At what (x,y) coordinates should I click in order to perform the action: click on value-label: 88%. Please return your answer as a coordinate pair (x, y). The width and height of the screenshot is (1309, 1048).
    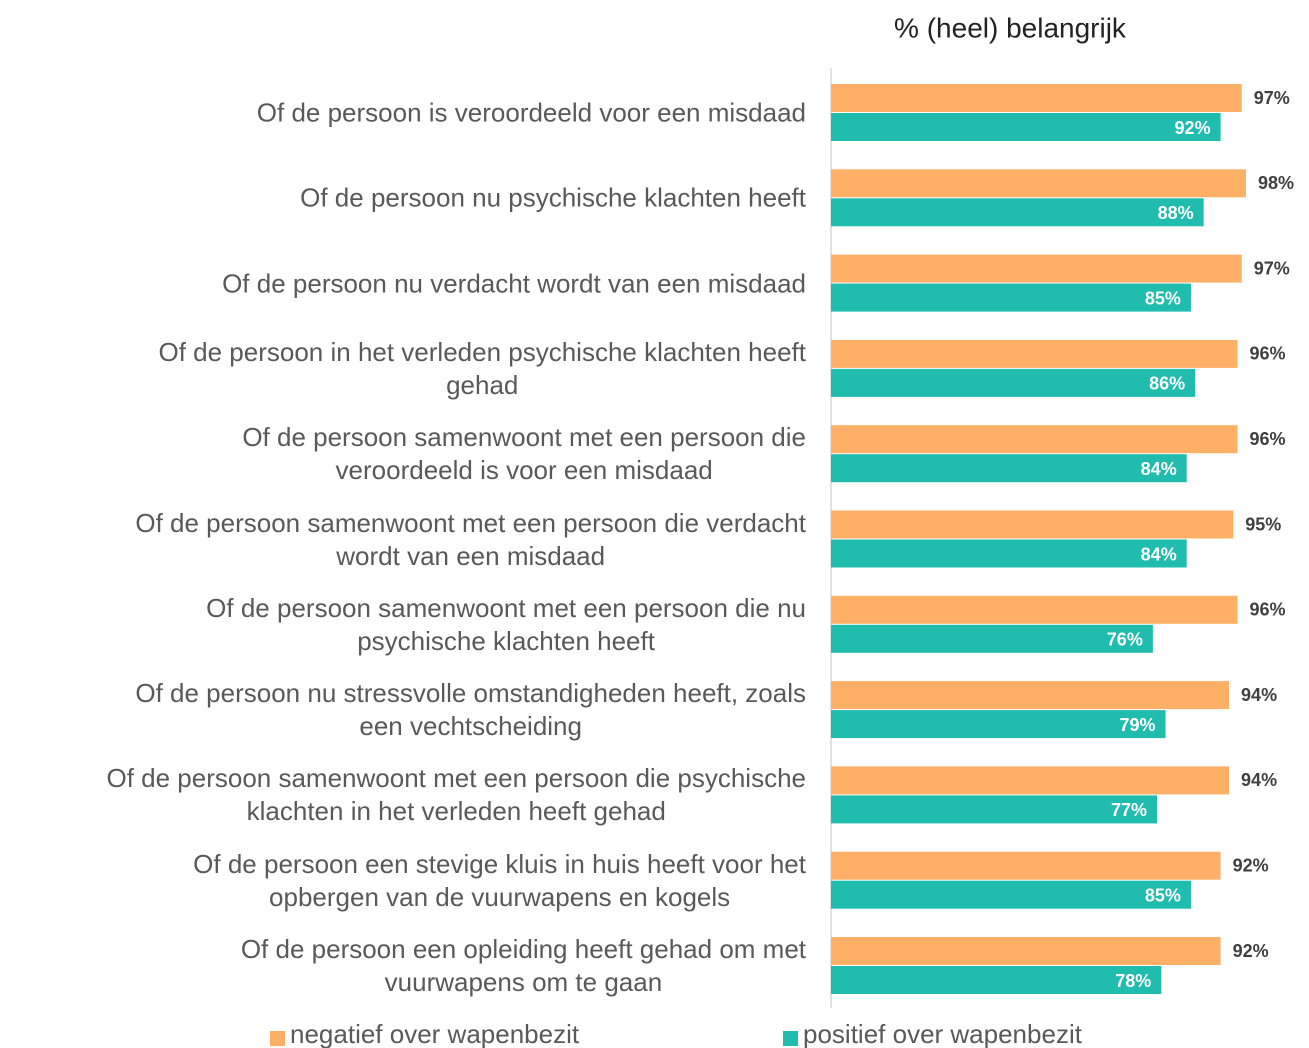
    Looking at the image, I should click on (1176, 213).